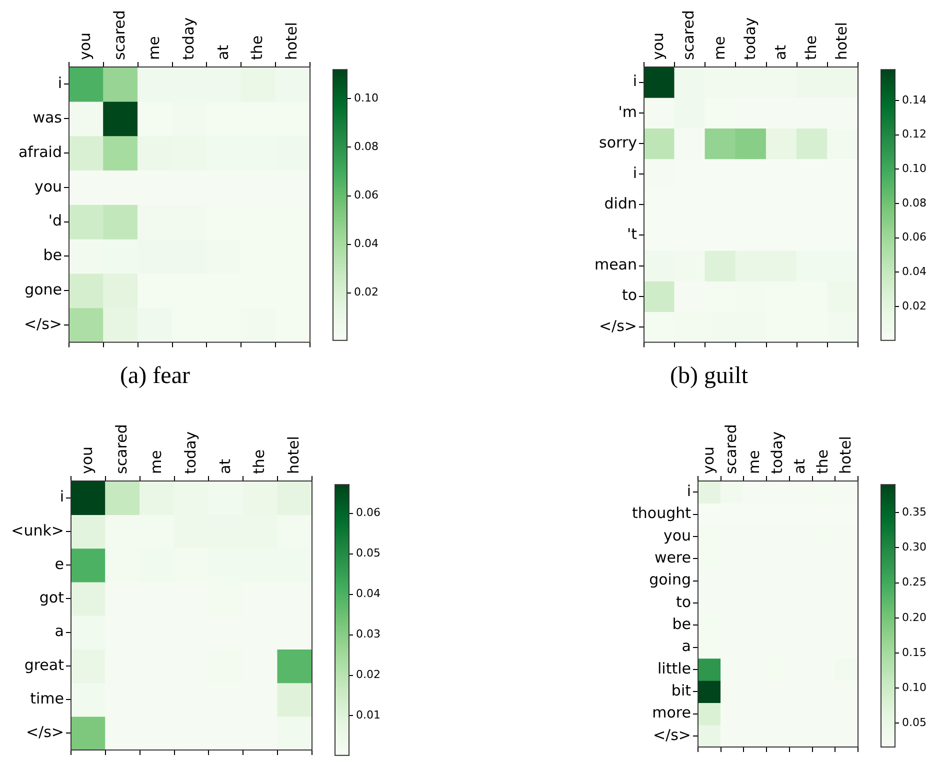  What do you see at coordinates (44, 665) in the screenshot?
I see `y-tick-label: great` at bounding box center [44, 665].